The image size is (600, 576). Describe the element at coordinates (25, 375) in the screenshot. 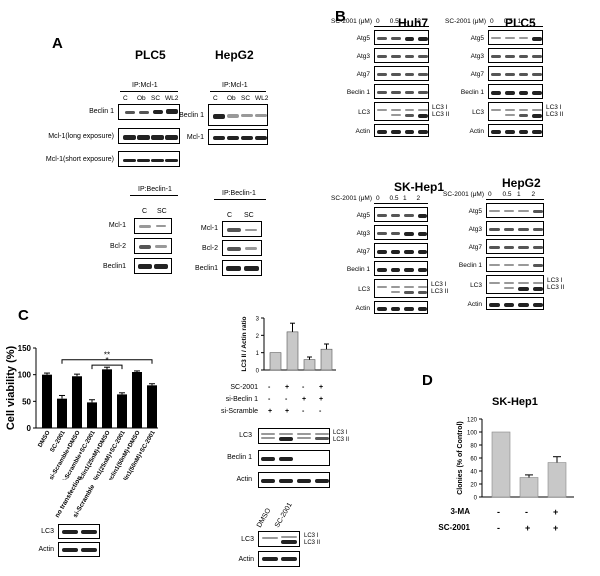

I see `y-tick-label: 100` at that location.